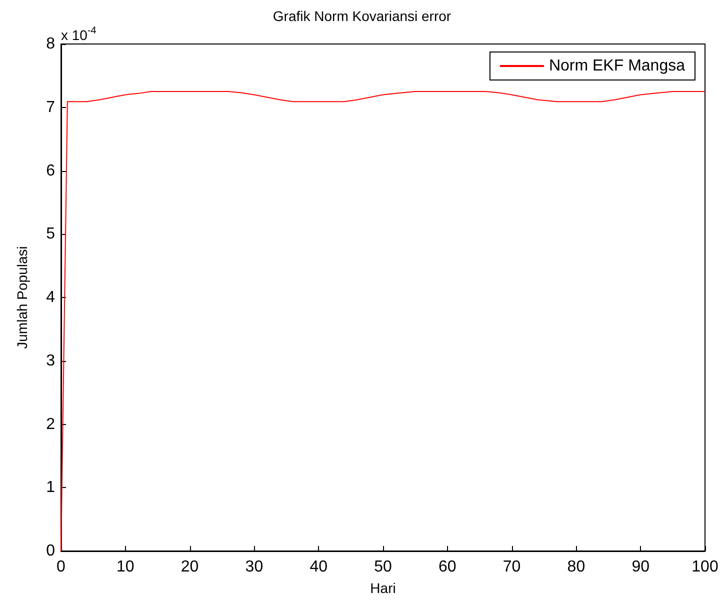  Describe the element at coordinates (22, 297) in the screenshot. I see `y-axis-title: Jumlah Populasi` at that location.